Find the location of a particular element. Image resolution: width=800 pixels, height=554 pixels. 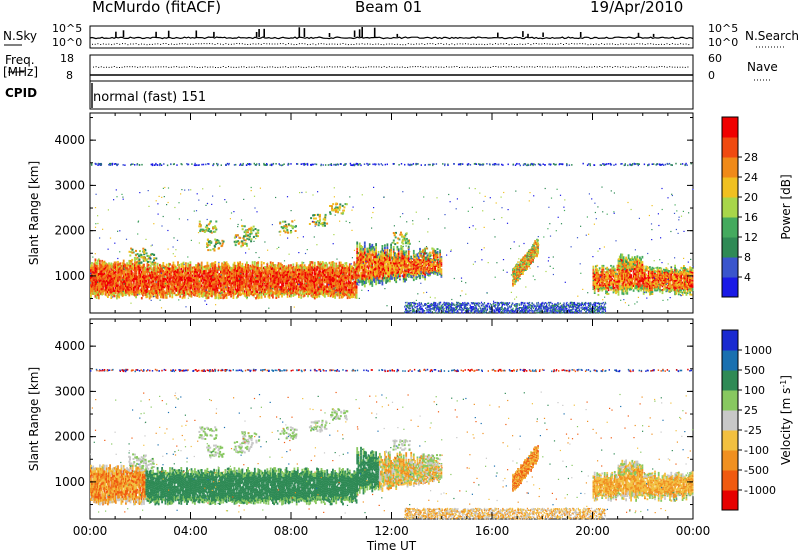

noise-spike is located at coordinates (214, 34).